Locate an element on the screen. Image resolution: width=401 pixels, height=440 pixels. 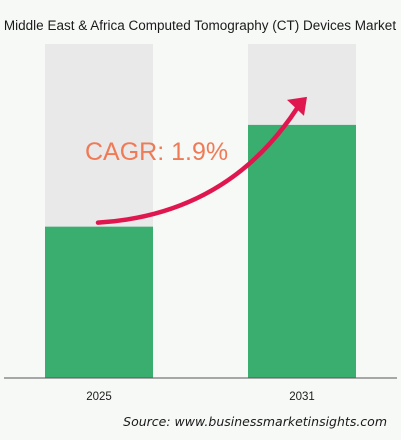
cagr-annotation: CAGR: 1.9% is located at coordinates (156, 152).